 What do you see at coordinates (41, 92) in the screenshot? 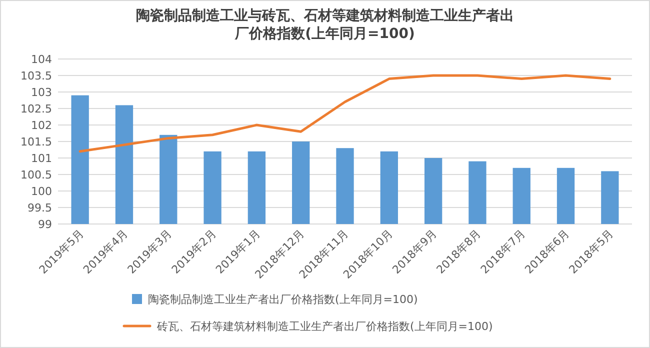
I see `y-tick-label: 103` at bounding box center [41, 92].